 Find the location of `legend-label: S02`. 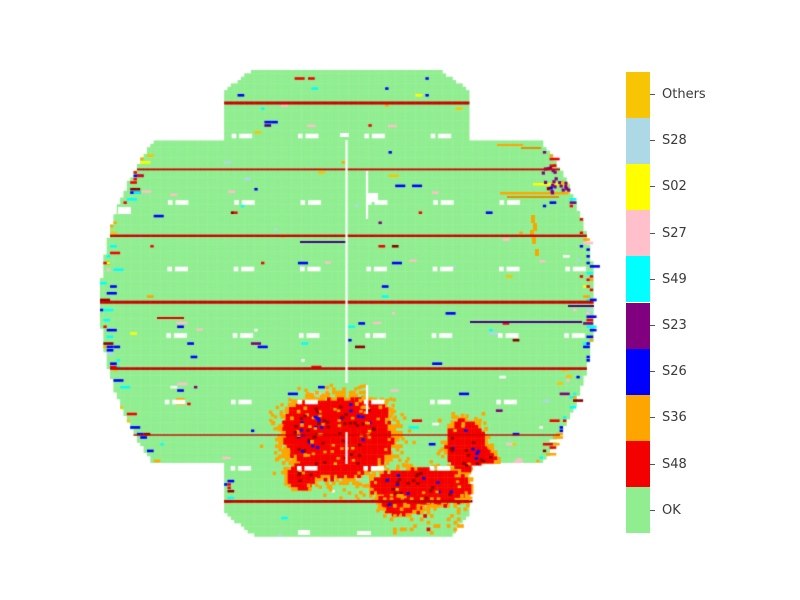

legend-label: S02 is located at coordinates (674, 187).